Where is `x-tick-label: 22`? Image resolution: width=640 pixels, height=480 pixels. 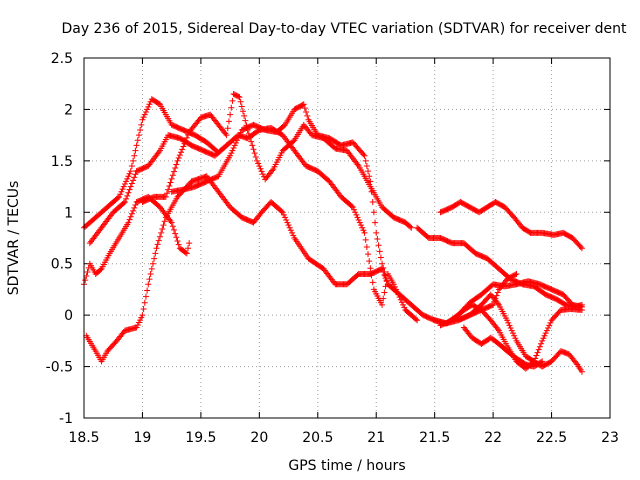 x-tick-label: 22 is located at coordinates (493, 438).